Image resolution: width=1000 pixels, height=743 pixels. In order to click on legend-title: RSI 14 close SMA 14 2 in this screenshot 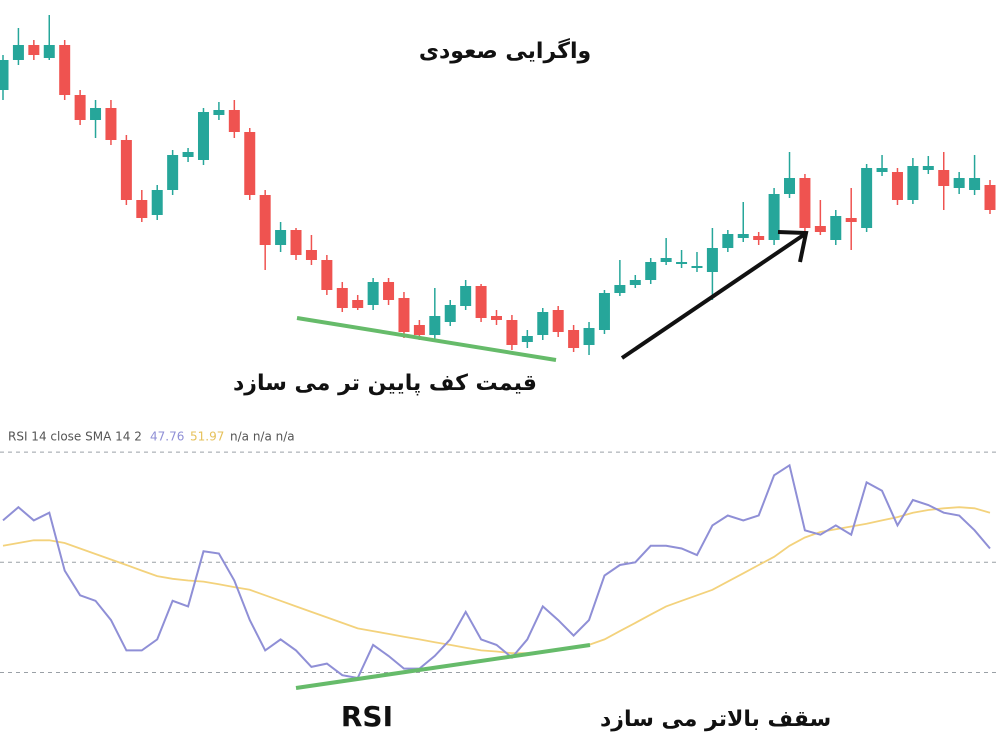, I will do `click(75, 437)`.